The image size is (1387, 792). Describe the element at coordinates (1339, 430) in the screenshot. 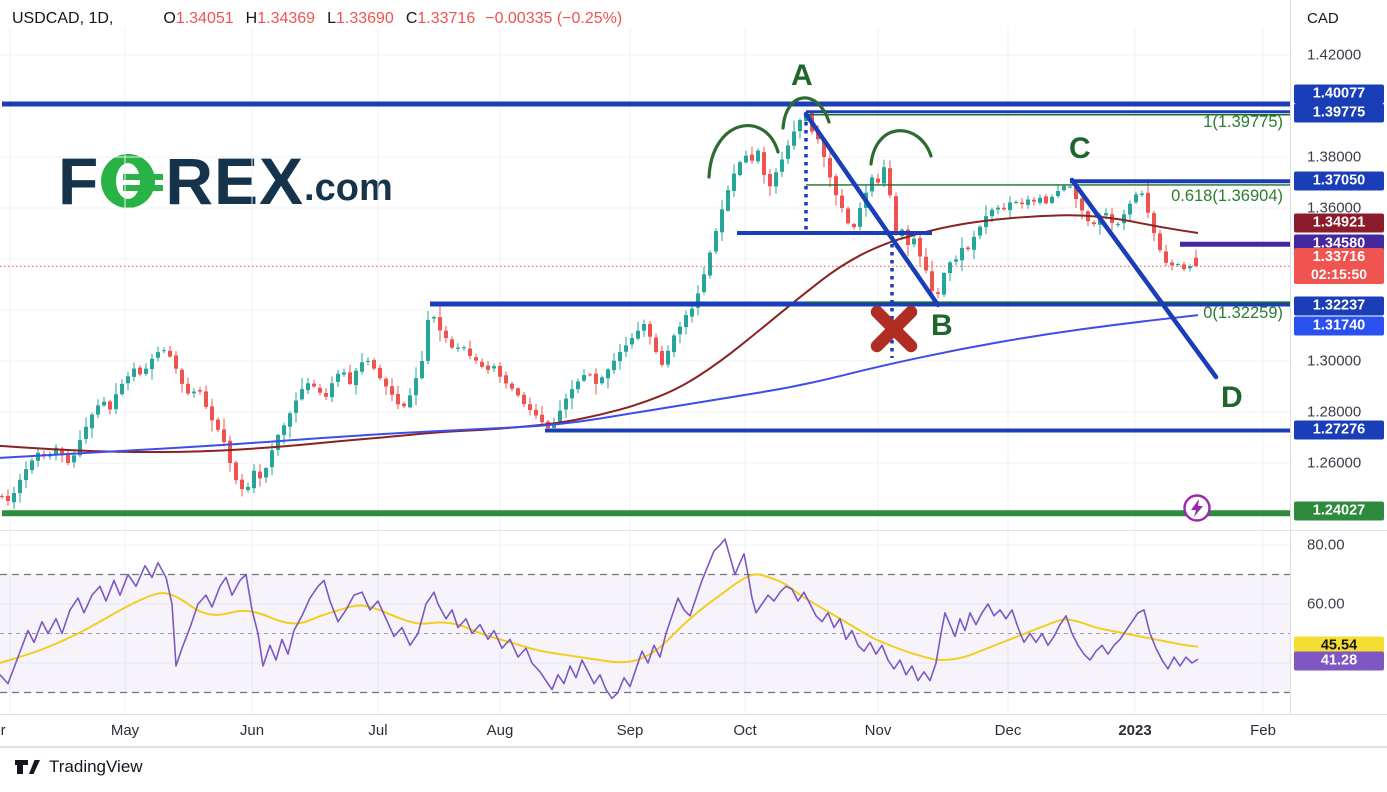

I see `price-badge: 1.27276` at that location.